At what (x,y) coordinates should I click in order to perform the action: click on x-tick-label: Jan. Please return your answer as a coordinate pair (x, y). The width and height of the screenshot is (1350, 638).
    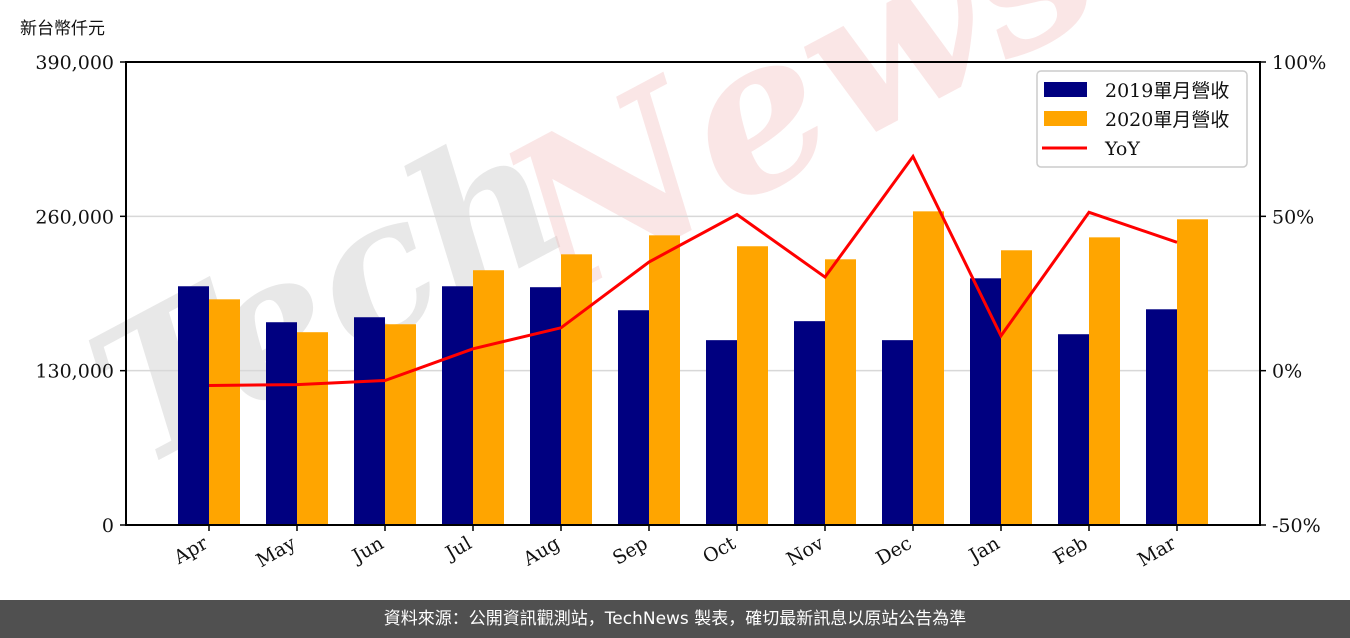
    Looking at the image, I should click on (984, 550).